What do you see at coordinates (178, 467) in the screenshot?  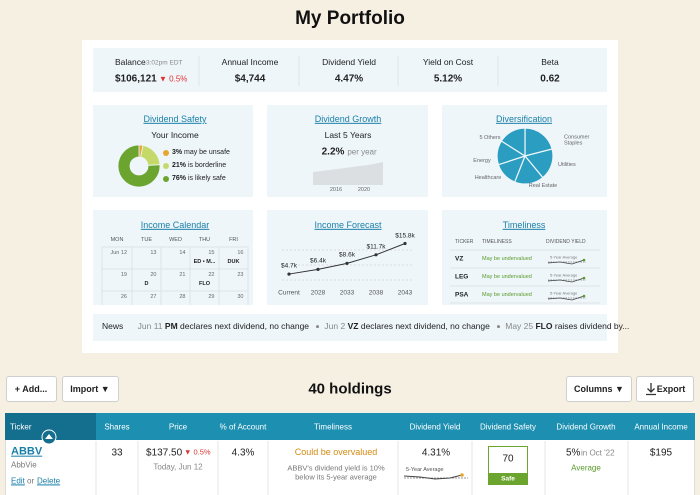 I see `price-date: Today, Jun 12` at bounding box center [178, 467].